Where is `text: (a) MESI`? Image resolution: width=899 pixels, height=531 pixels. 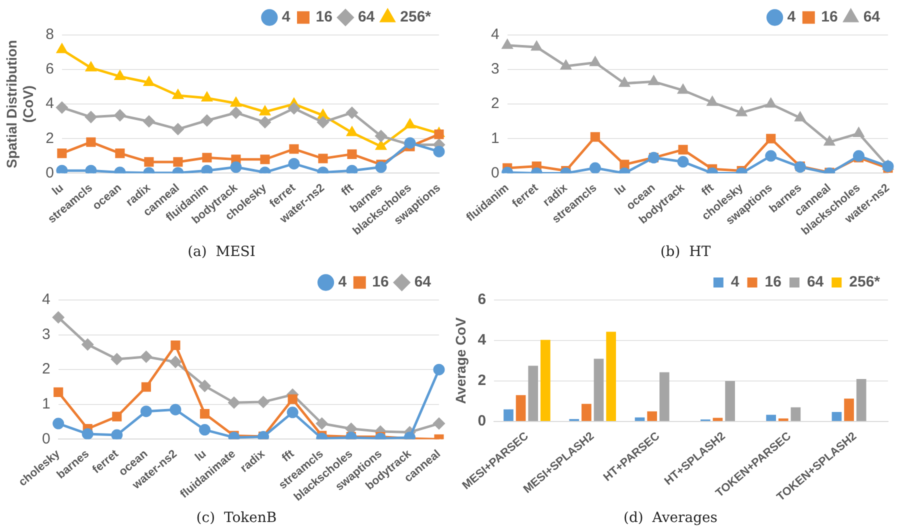
text: (a) MESI is located at coordinates (222, 252).